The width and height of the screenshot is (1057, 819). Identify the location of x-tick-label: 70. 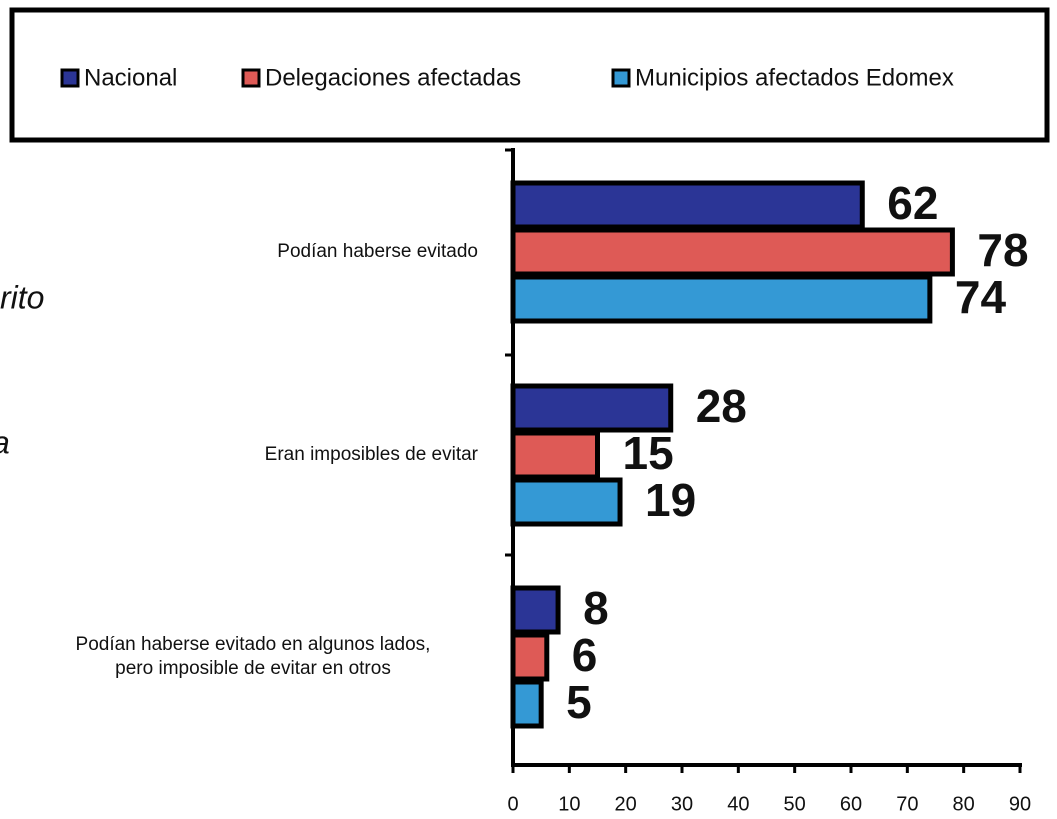
(907, 804).